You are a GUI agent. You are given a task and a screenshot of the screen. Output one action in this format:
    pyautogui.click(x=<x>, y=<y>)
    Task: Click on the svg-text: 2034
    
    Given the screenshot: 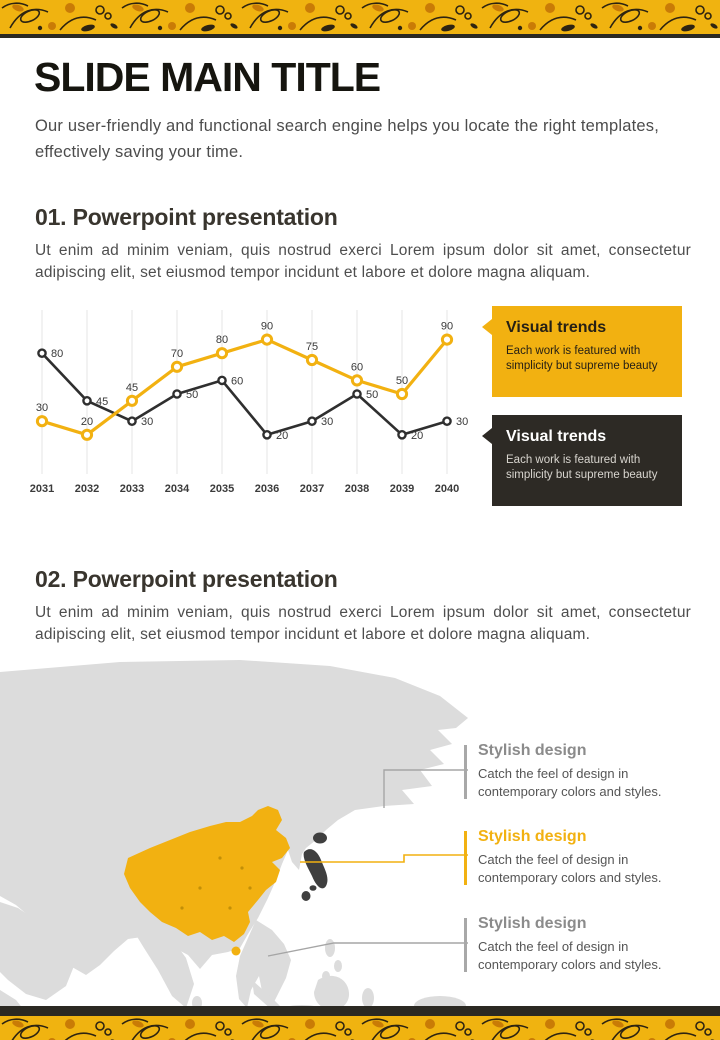 What is the action you would take?
    pyautogui.click(x=177, y=489)
    